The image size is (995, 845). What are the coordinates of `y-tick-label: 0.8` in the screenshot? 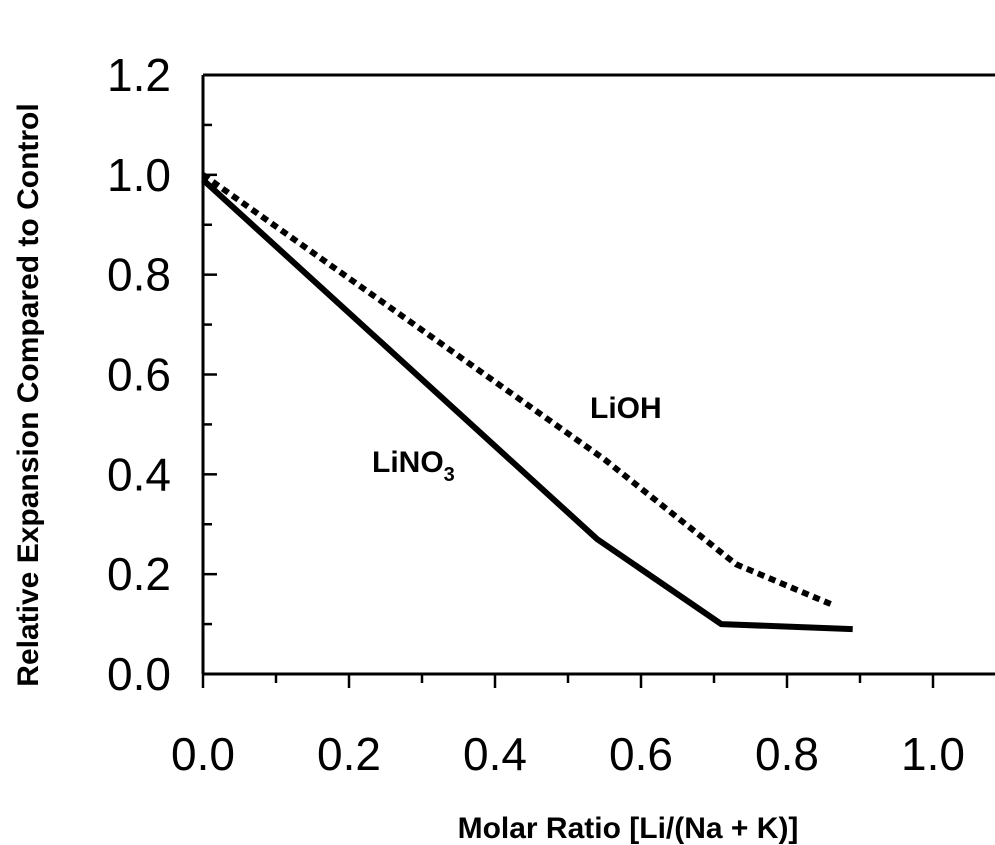 It's located at (139, 275).